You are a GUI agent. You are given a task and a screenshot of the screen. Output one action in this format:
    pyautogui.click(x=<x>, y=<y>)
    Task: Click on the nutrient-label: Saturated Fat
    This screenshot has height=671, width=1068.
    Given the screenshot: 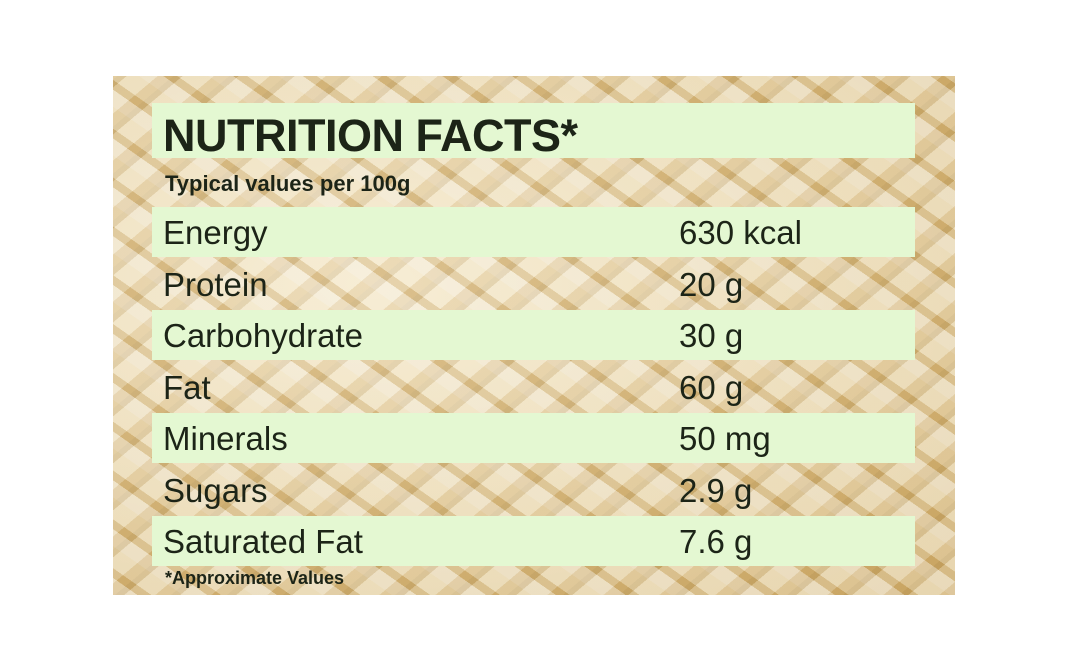 What is the action you would take?
    pyautogui.click(x=263, y=541)
    